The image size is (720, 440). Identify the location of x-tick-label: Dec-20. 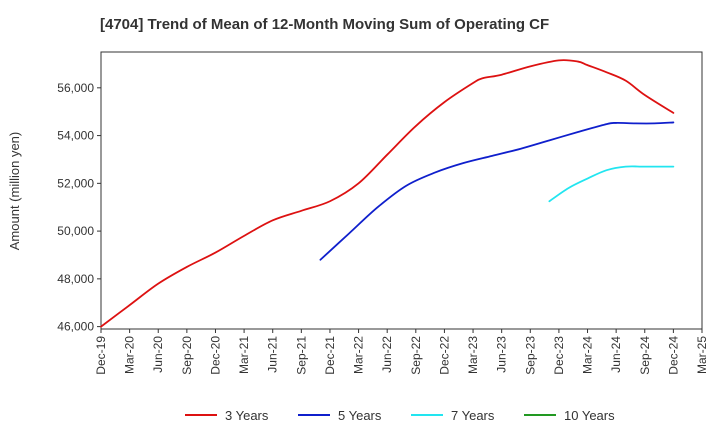
(215, 355).